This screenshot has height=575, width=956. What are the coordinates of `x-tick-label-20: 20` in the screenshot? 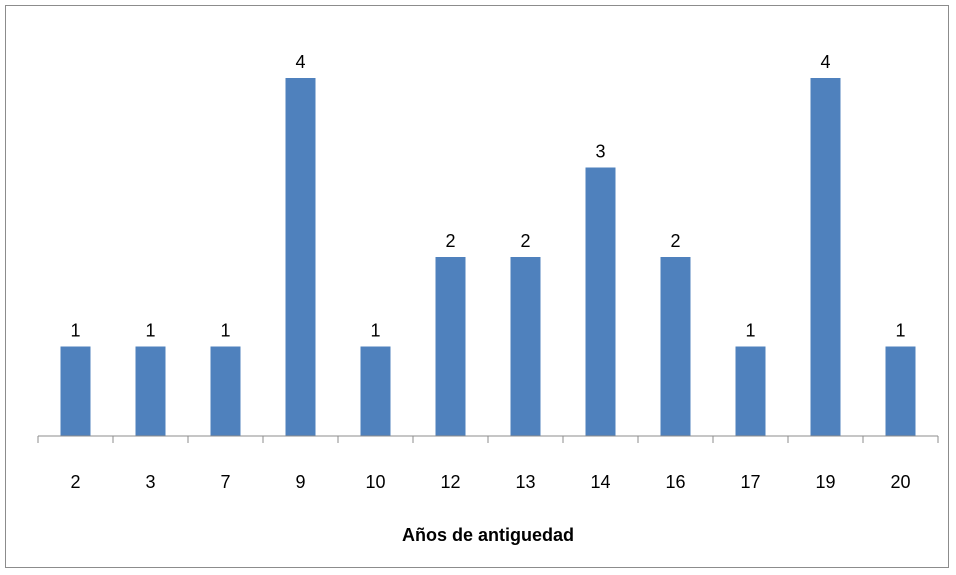 It's located at (900, 482).